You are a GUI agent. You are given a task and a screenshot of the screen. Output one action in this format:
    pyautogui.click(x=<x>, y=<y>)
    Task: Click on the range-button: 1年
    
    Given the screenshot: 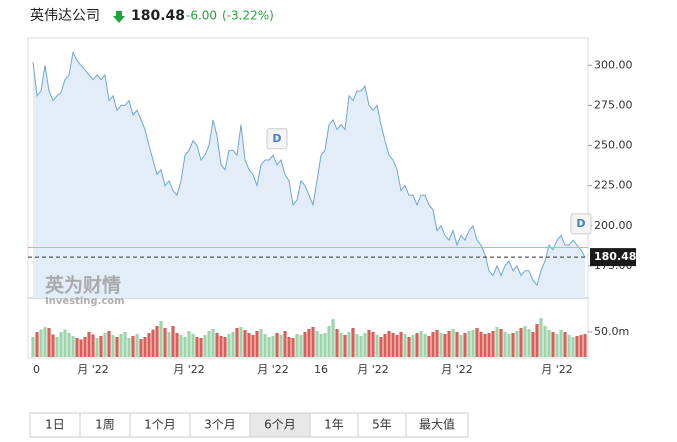 What is the action you would take?
    pyautogui.click(x=334, y=425)
    